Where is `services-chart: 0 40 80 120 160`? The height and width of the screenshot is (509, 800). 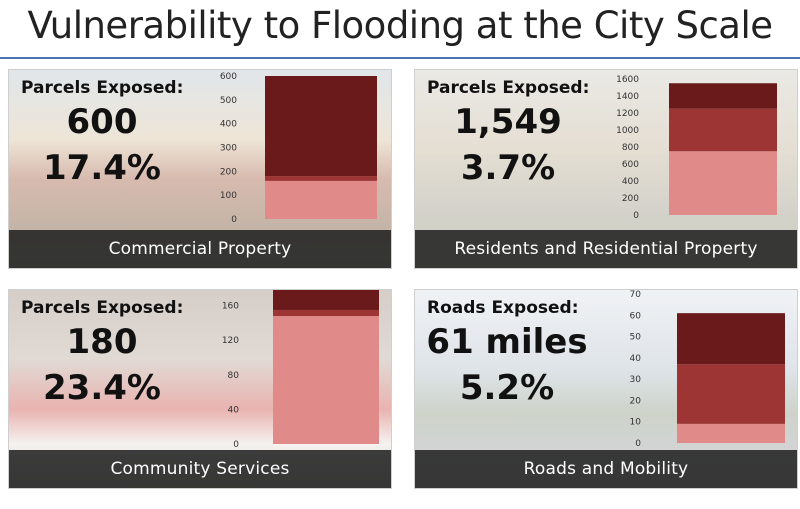
services-chart: 0 40 80 120 160 is located at coordinates (300, 370).